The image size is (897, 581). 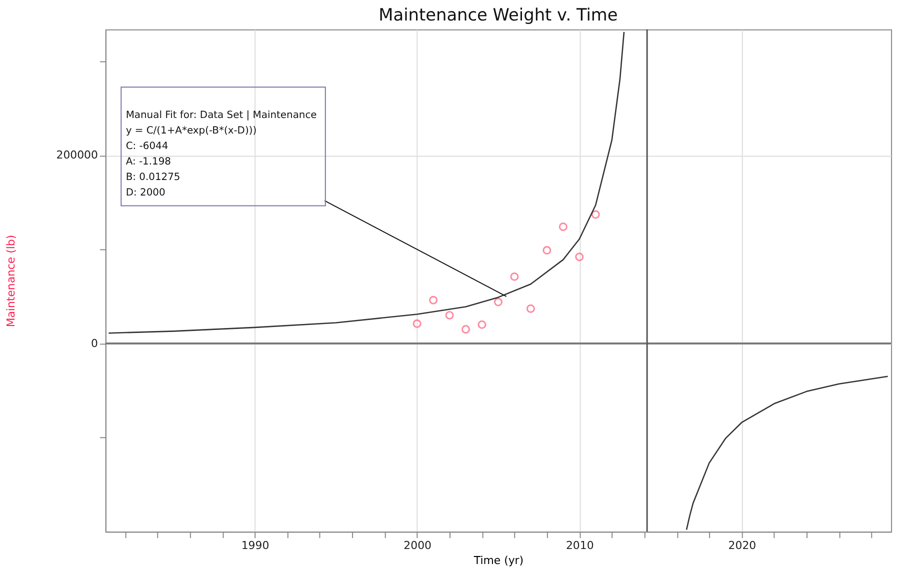 What do you see at coordinates (498, 560) in the screenshot?
I see `x-axis-title: Time (yr)` at bounding box center [498, 560].